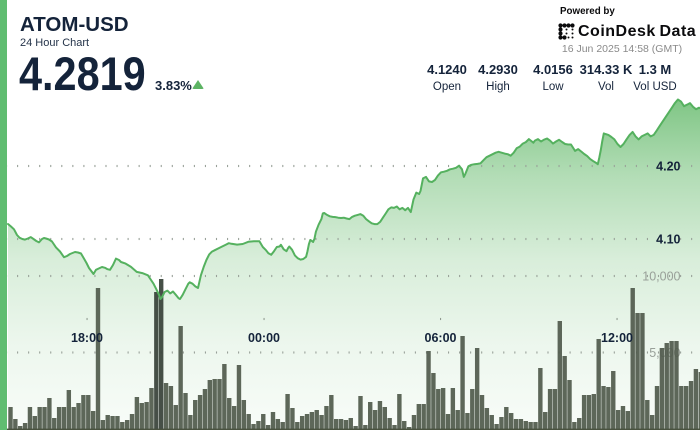 The width and height of the screenshot is (700, 430). I want to click on svg-text: 18:00, so click(87, 338).